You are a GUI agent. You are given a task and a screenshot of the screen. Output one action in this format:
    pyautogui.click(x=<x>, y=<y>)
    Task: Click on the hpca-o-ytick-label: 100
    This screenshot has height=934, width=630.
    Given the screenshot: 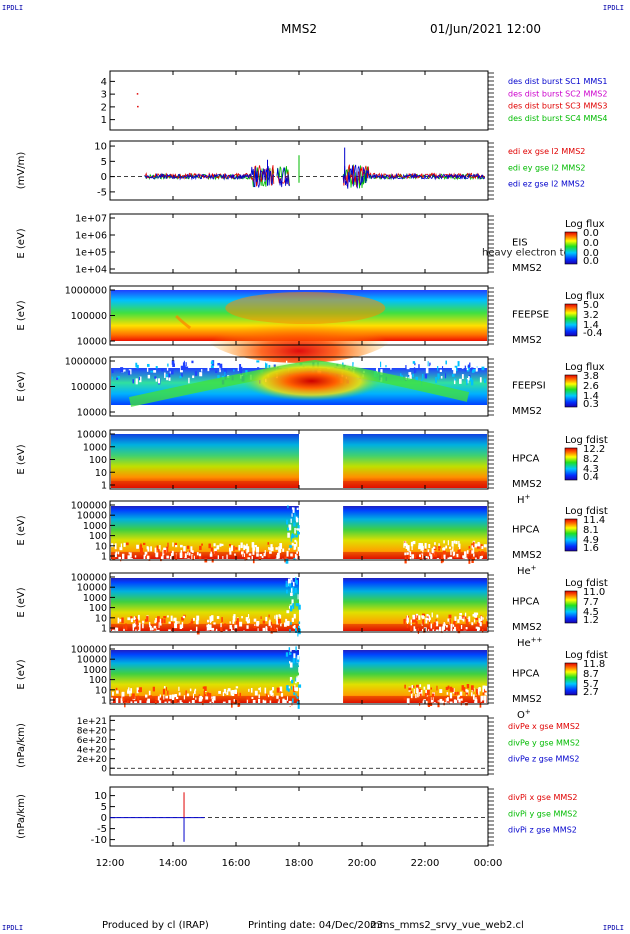 What is the action you would take?
    pyautogui.click(x=98, y=680)
    